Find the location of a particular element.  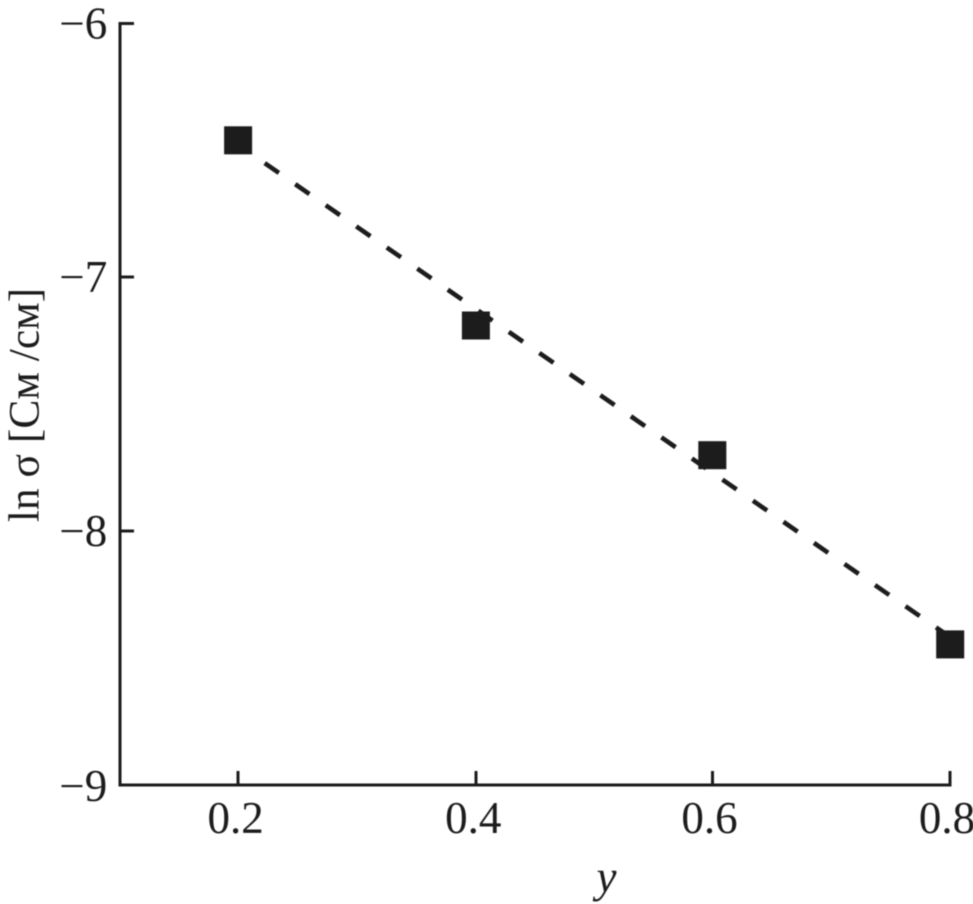

svg-text: −9 is located at coordinates (83, 786).